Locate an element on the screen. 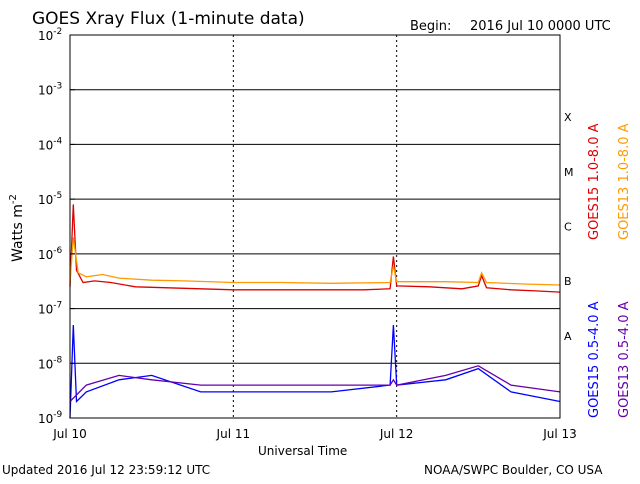  flare-class-labels: X M C B A is located at coordinates (569, 227).